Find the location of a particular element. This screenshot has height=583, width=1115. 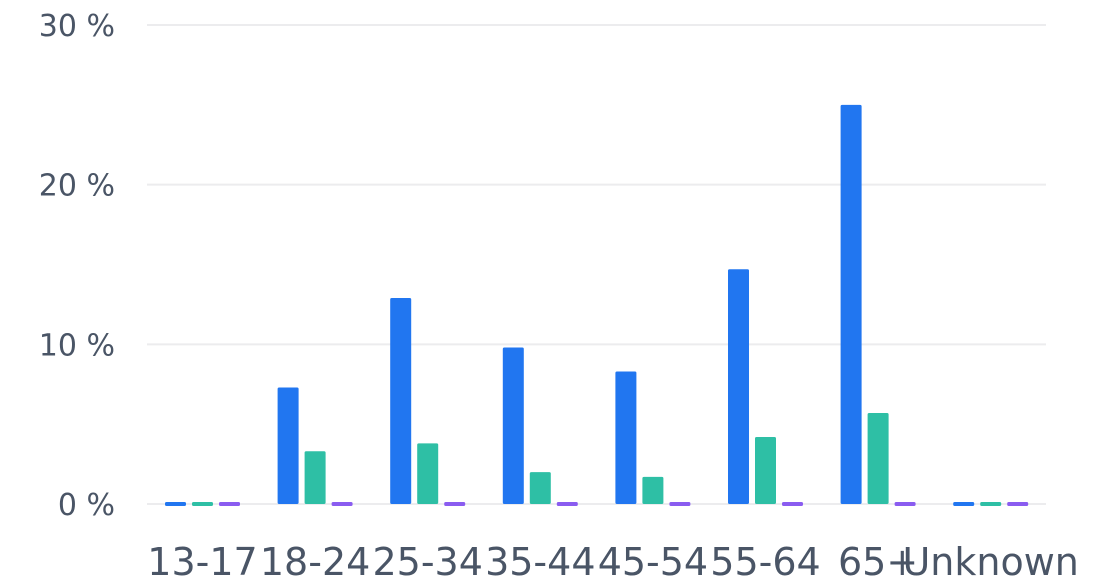

x-tick-label: 35-44 is located at coordinates (540, 561).